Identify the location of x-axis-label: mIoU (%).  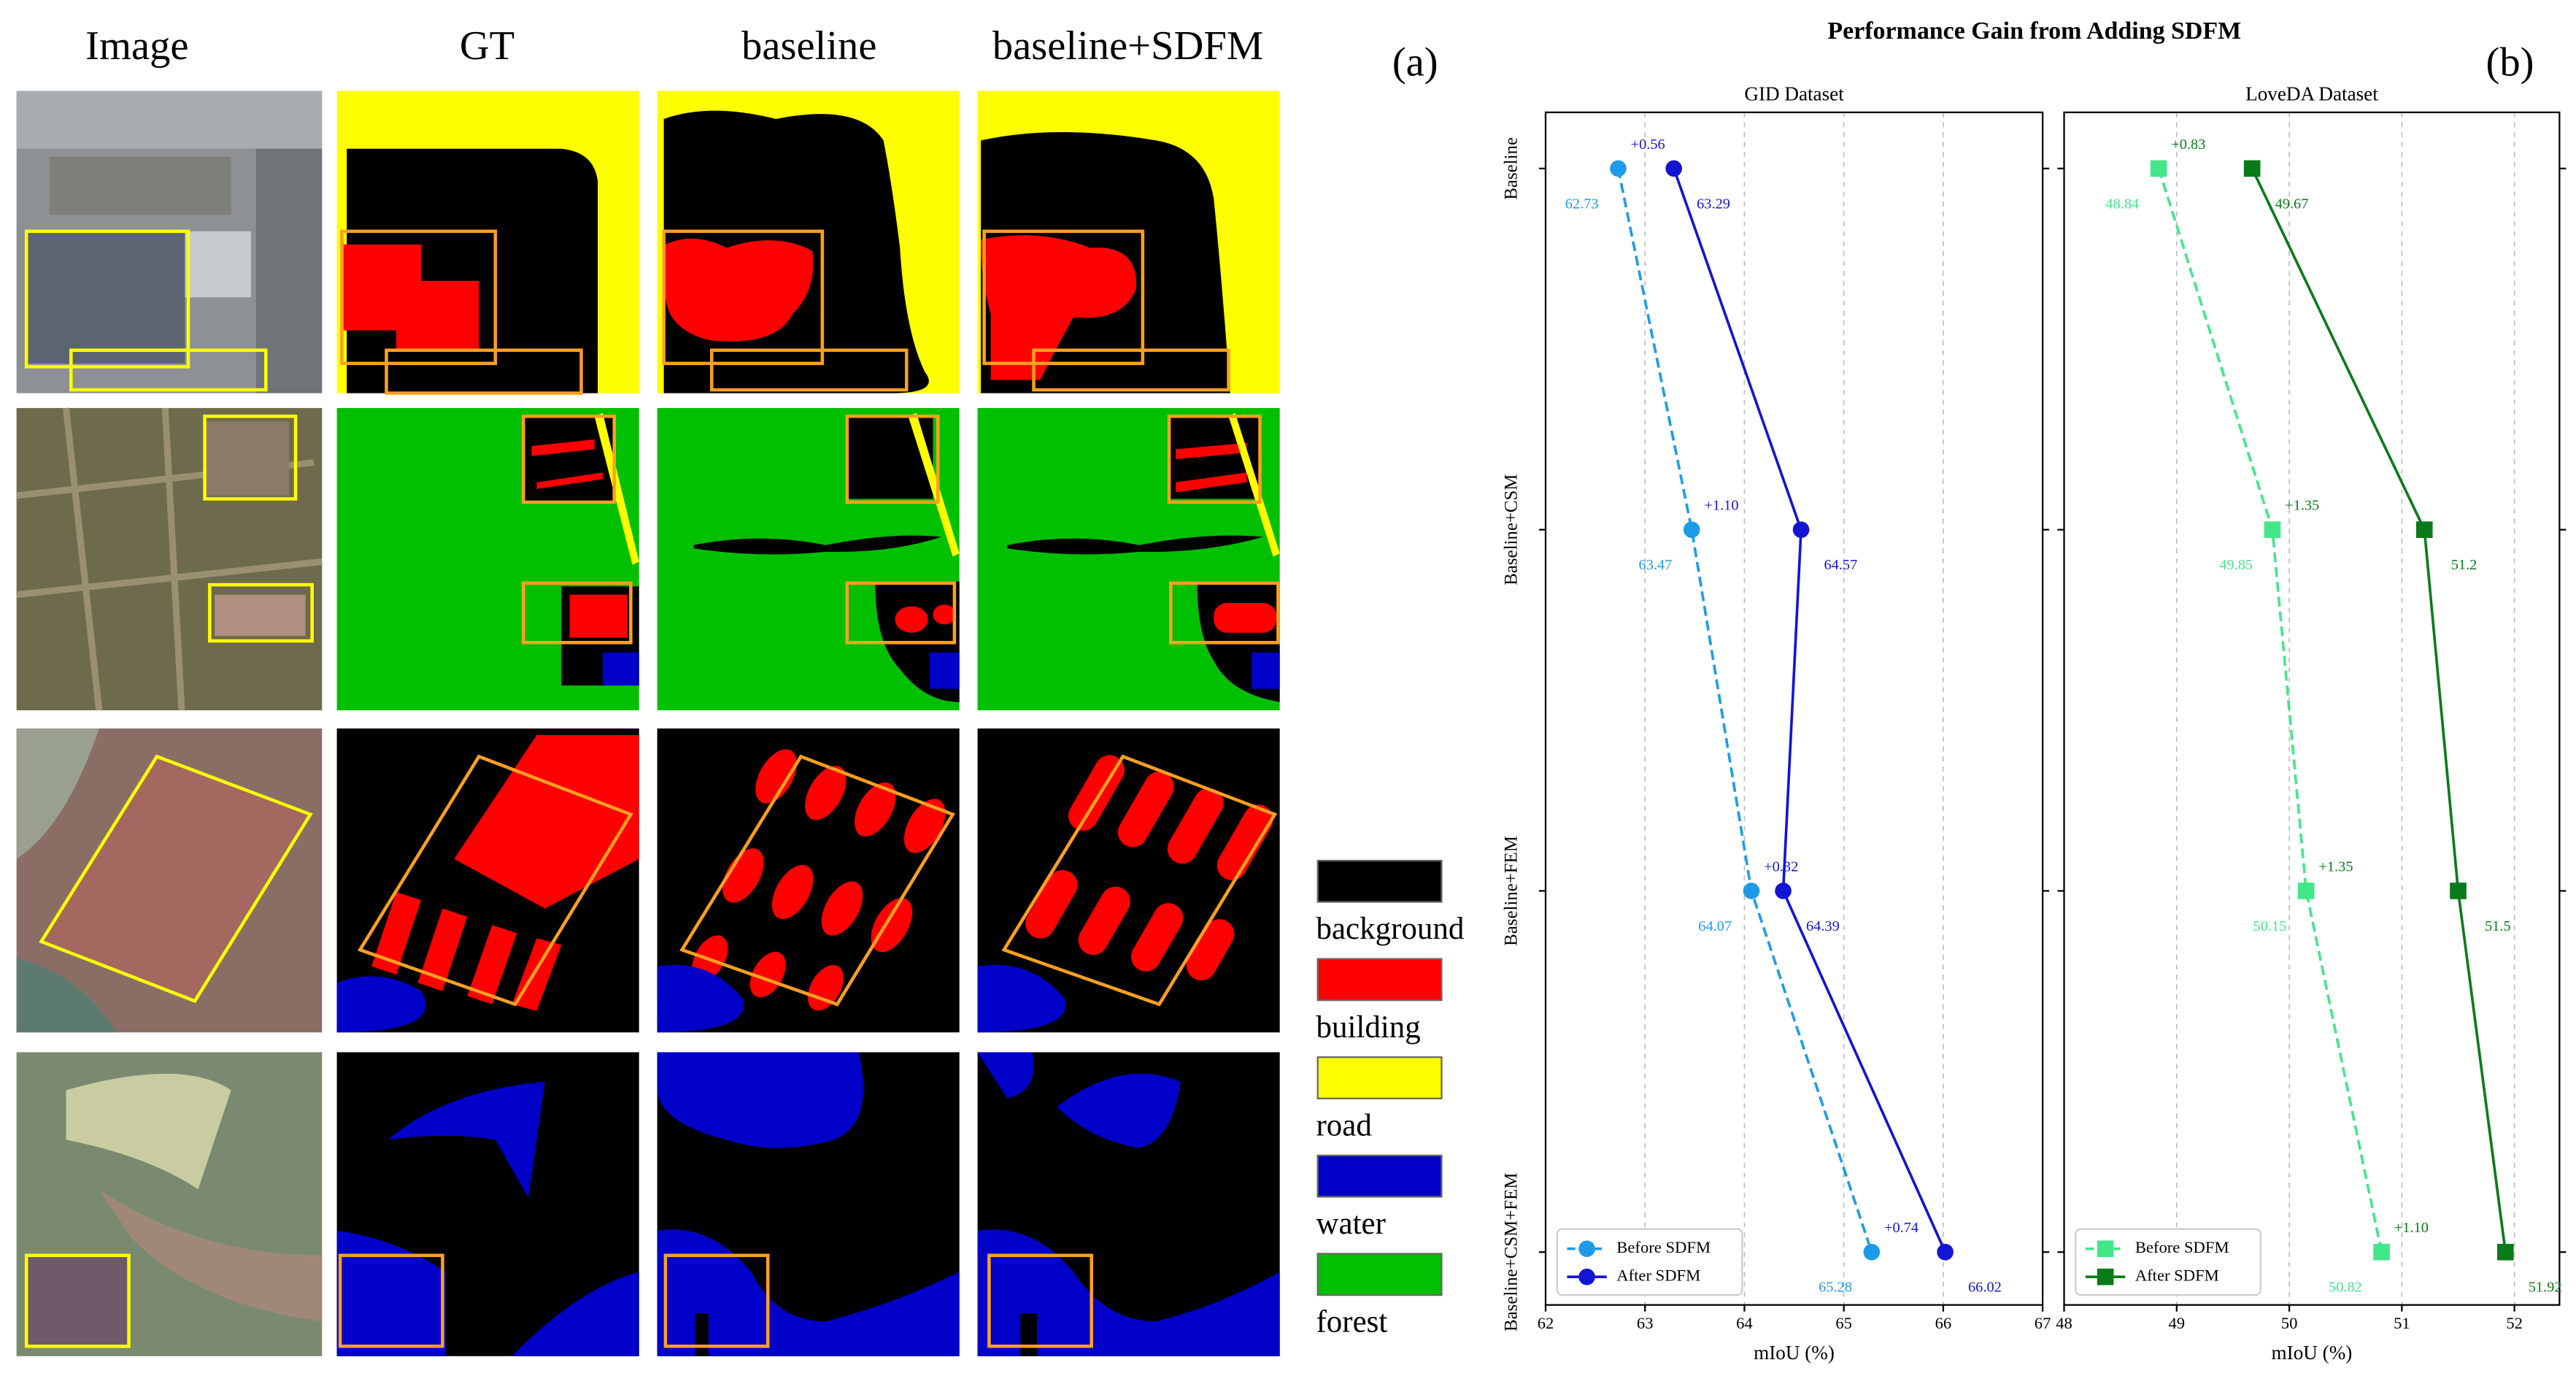
(1794, 1353).